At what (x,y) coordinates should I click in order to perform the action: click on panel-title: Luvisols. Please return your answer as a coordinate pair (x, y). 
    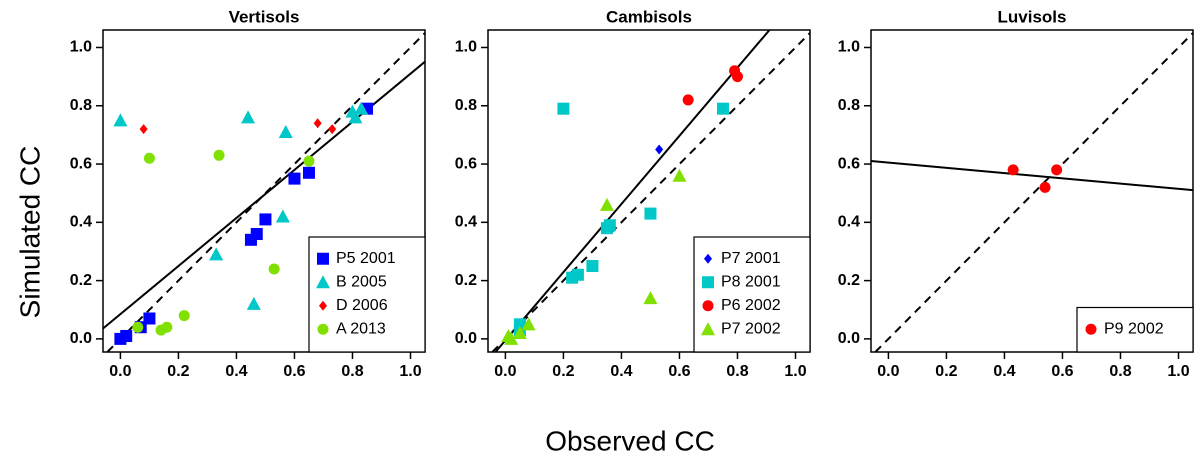
    Looking at the image, I should click on (1032, 16).